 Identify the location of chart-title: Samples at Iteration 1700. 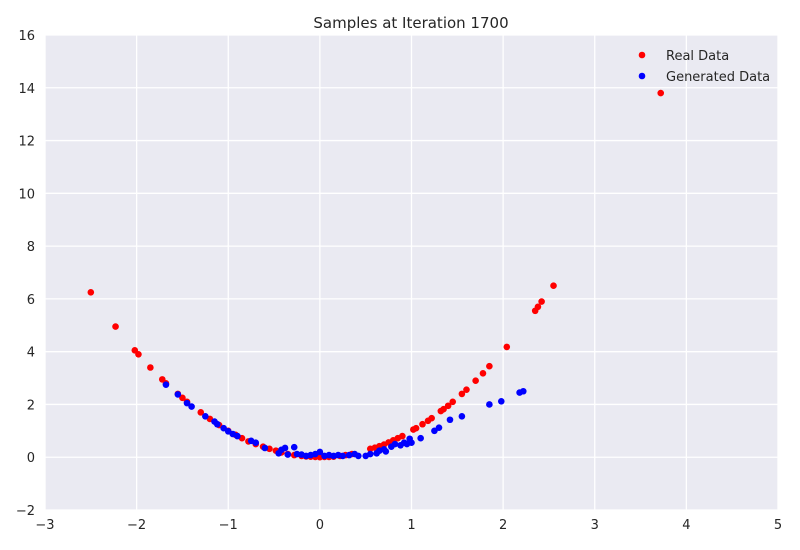
(410, 23).